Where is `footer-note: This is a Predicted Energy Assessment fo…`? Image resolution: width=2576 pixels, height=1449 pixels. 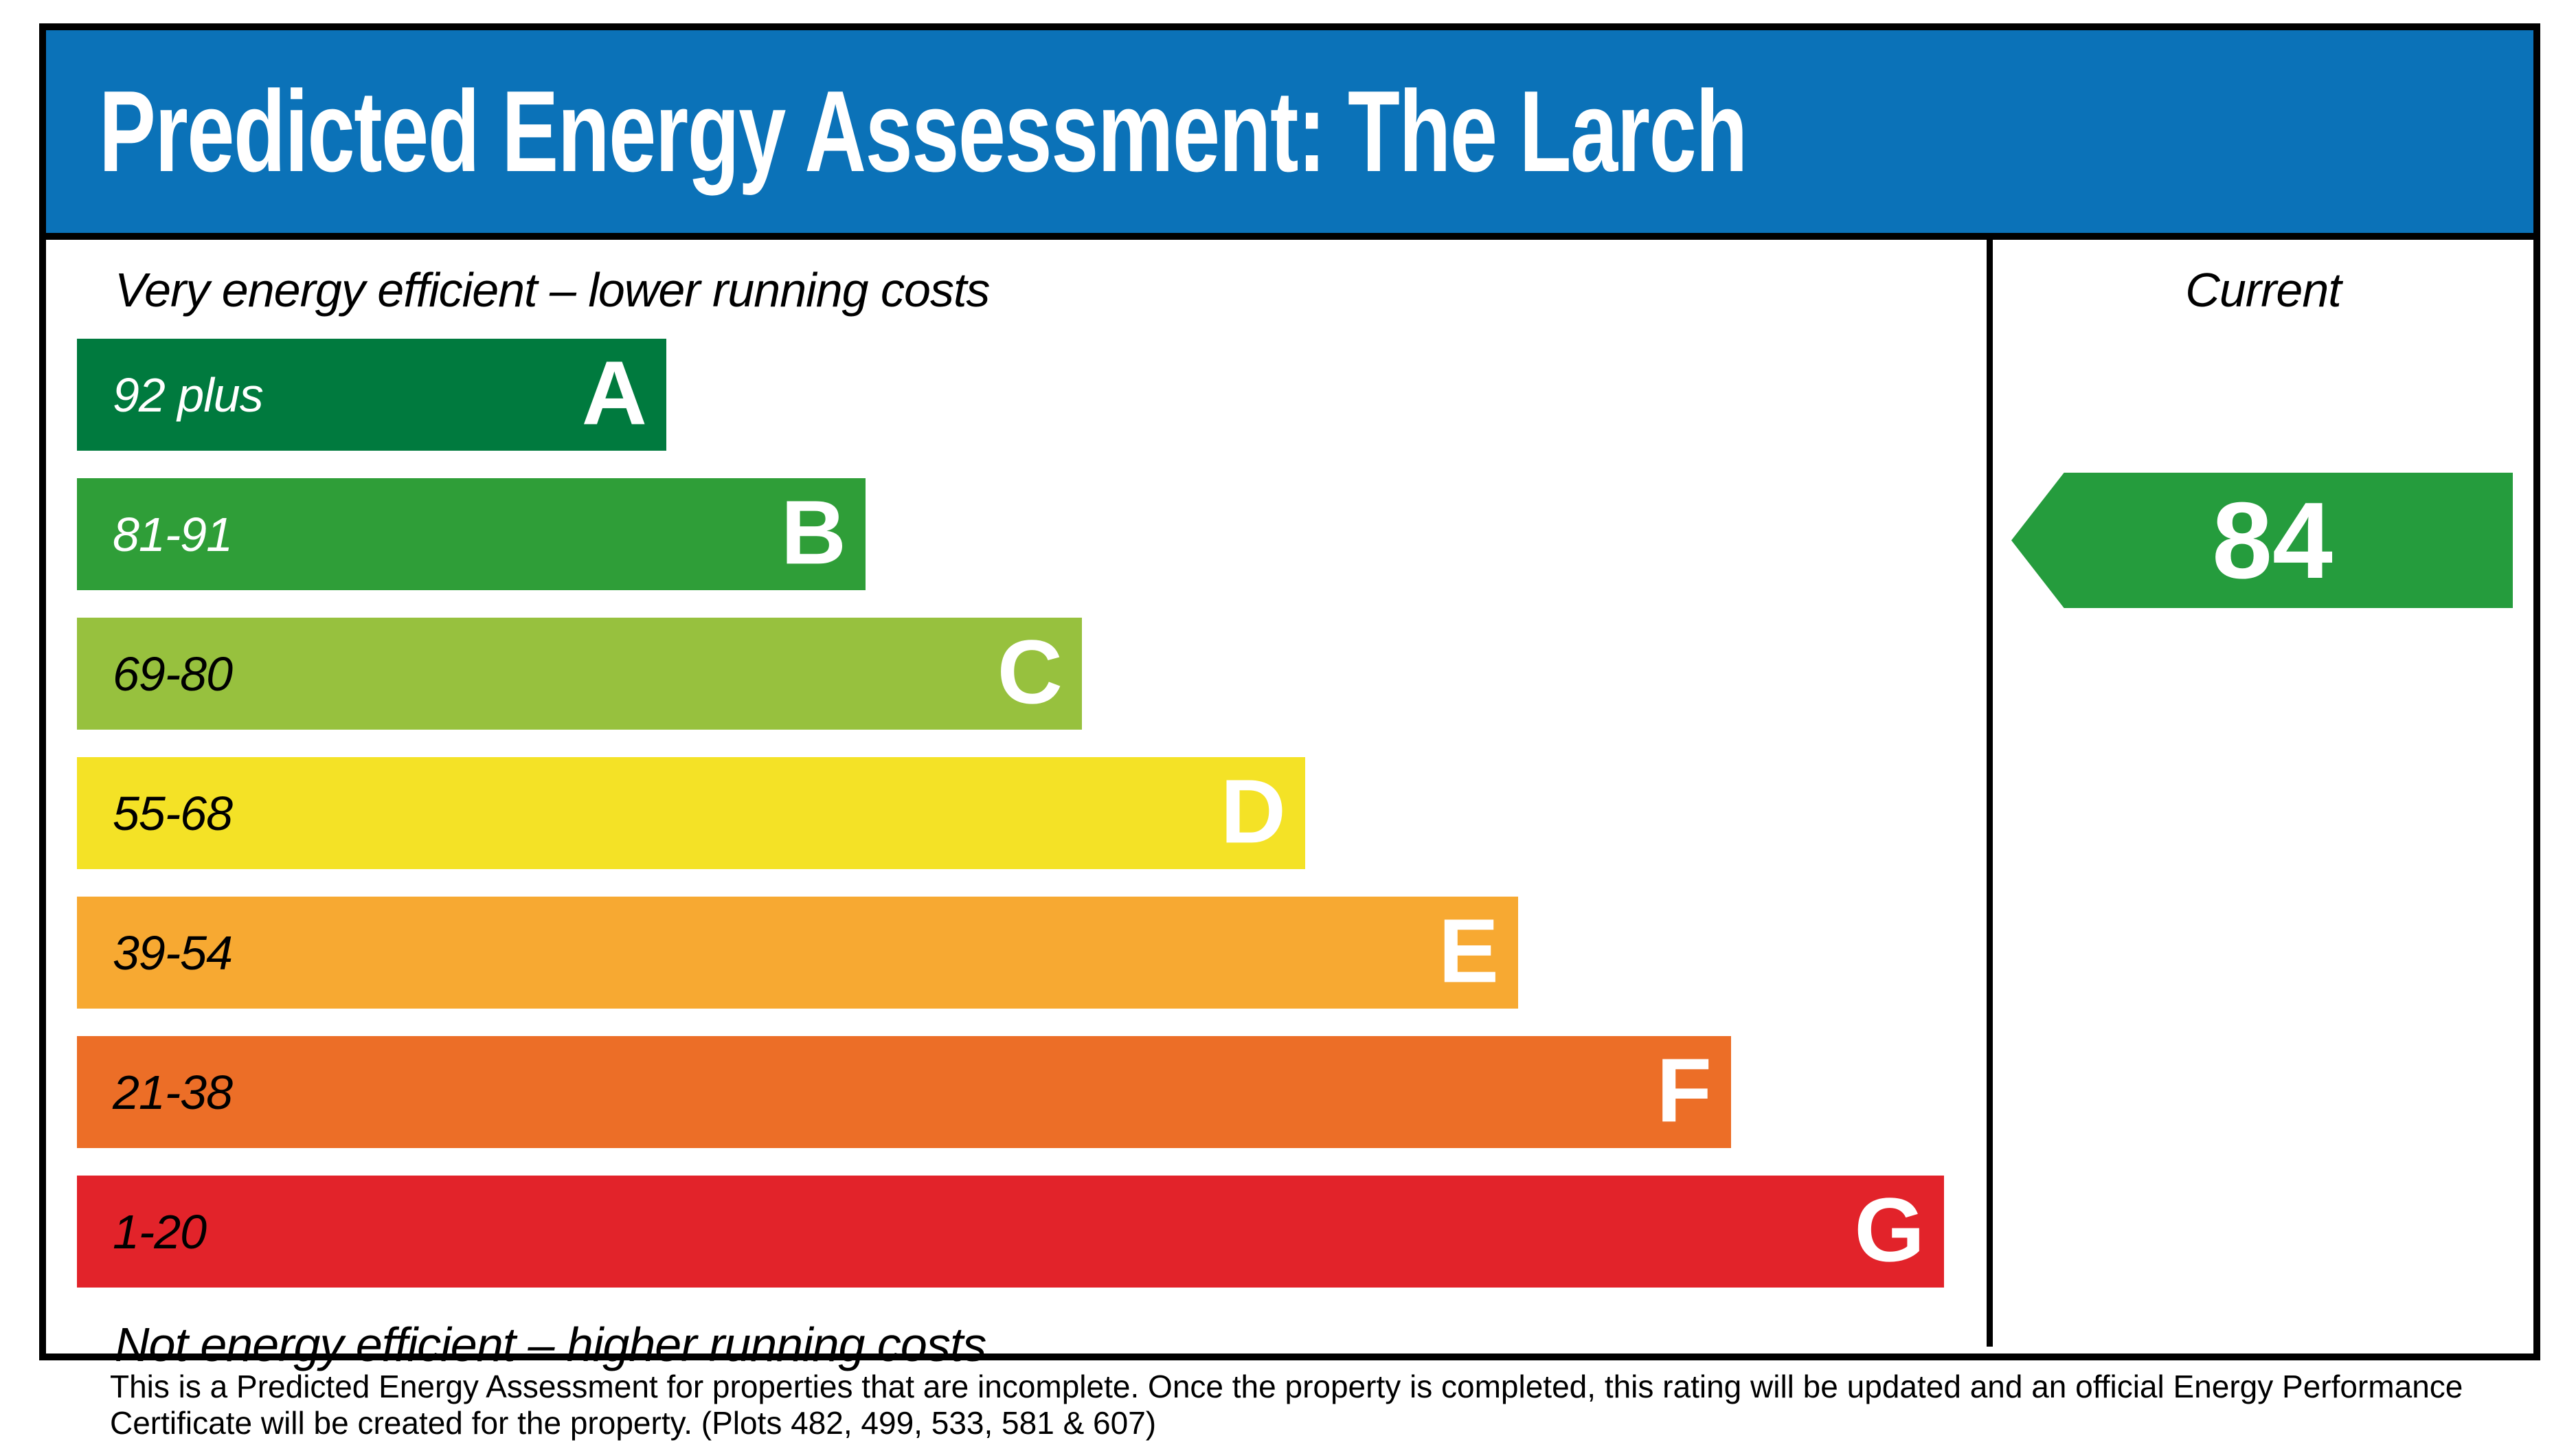 footer-note: This is a Predicted Energy Assessment fo… is located at coordinates (1286, 1405).